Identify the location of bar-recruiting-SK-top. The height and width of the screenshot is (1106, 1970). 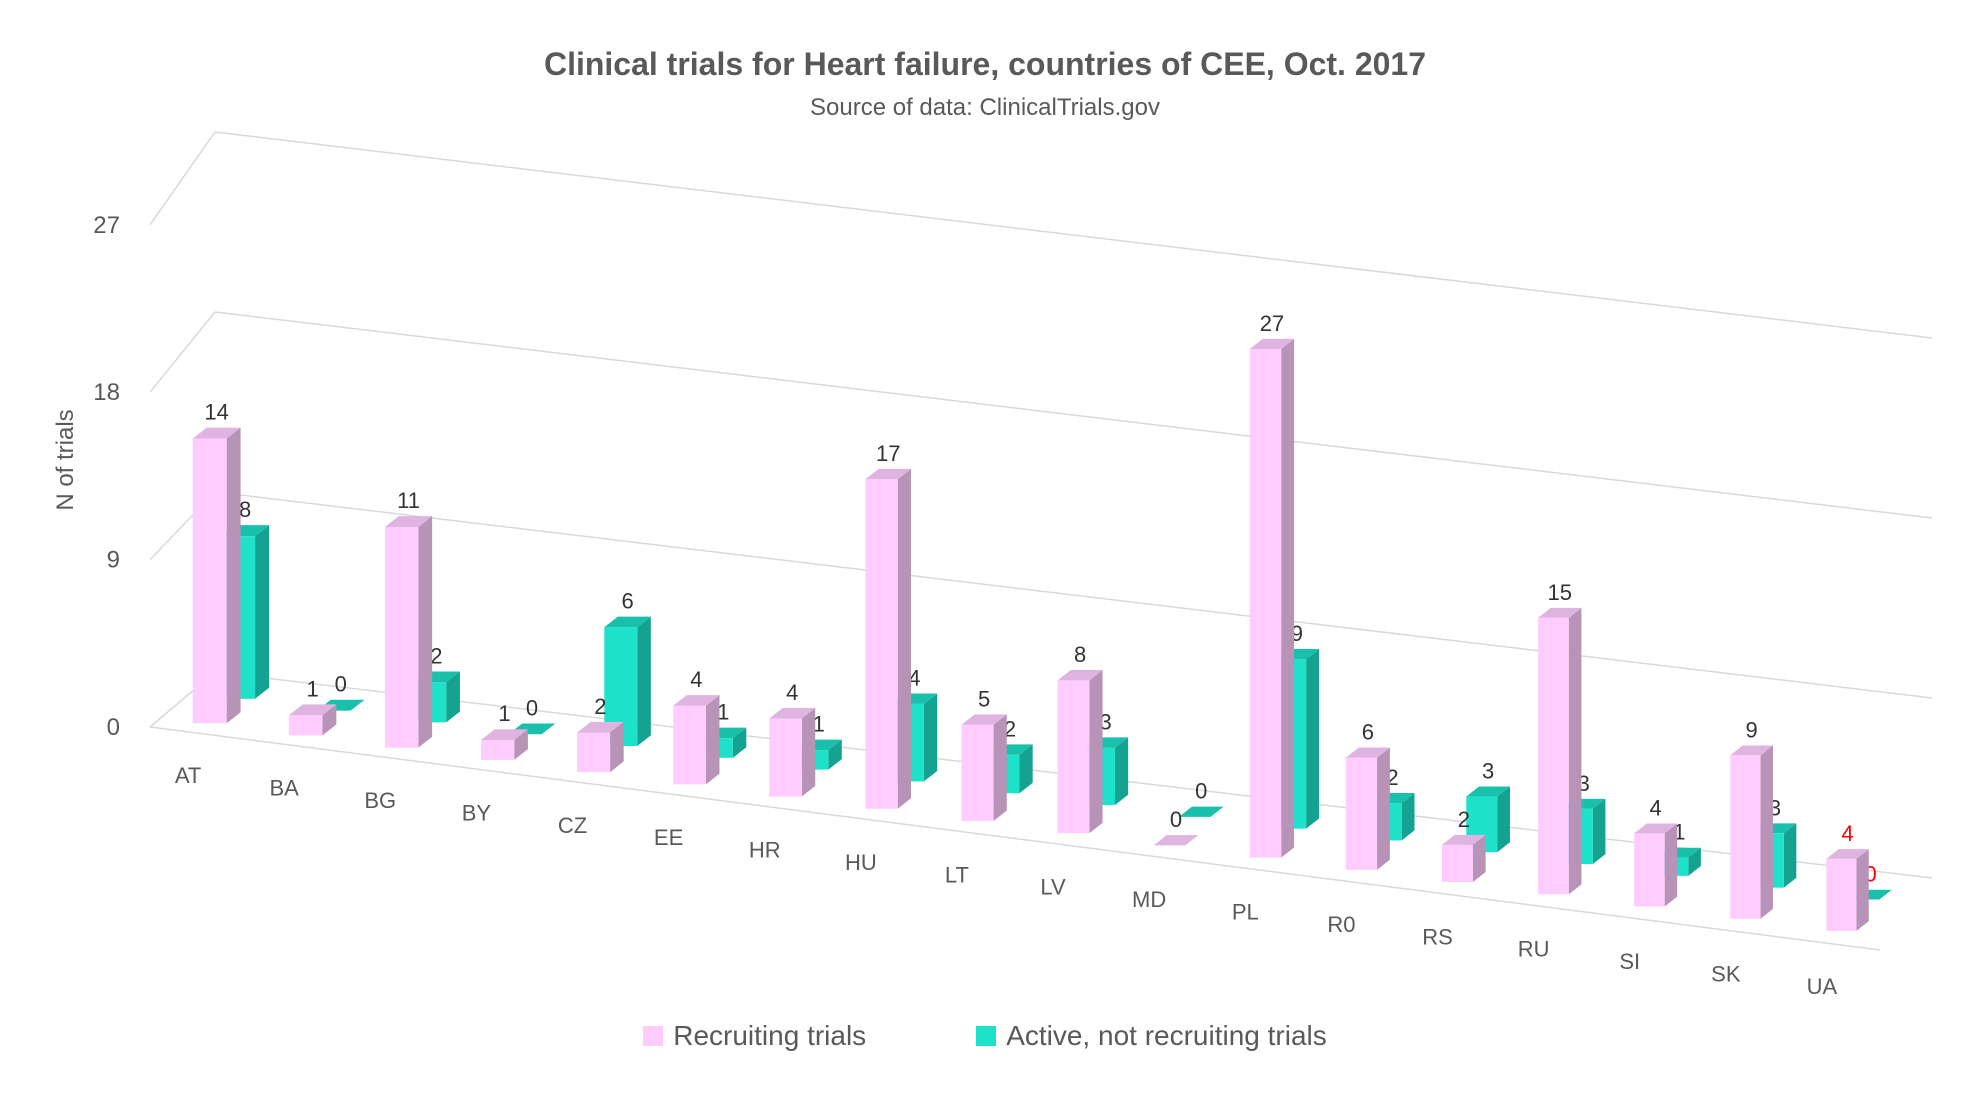
(1751, 750).